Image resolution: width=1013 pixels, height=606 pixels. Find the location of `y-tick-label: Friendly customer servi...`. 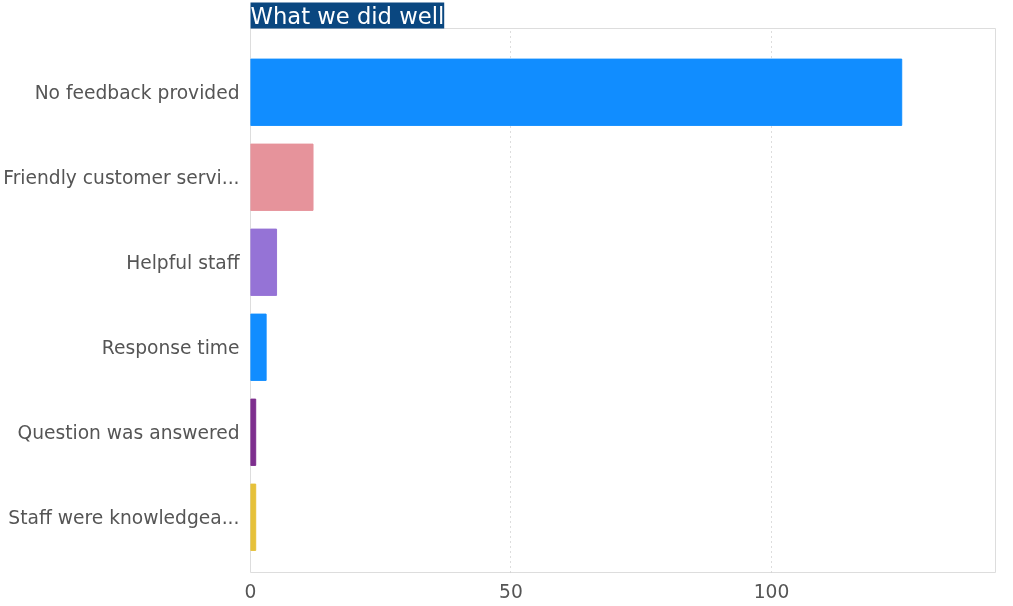

y-tick-label: Friendly customer servi... is located at coordinates (121, 177).